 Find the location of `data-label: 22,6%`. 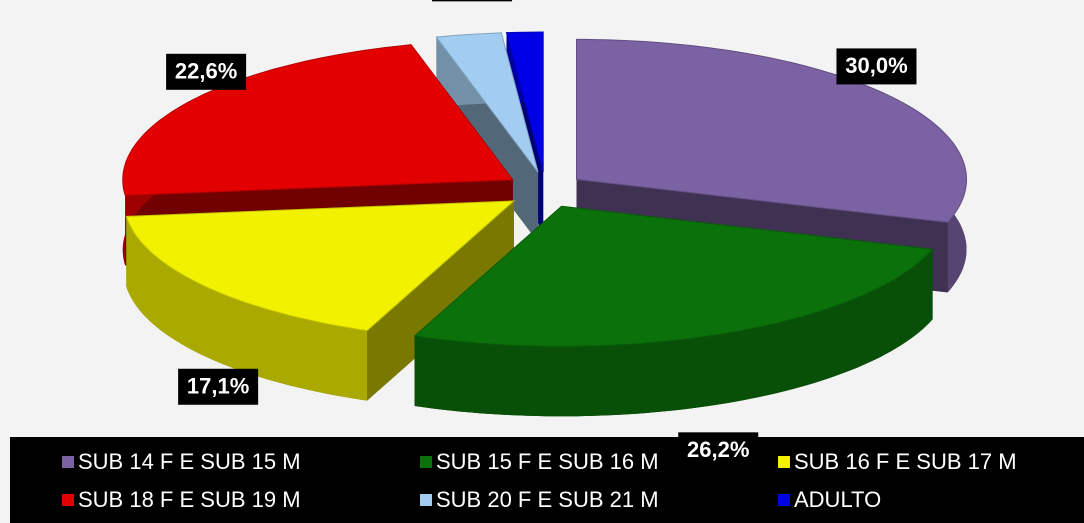

data-label: 22,6% is located at coordinates (206, 71).